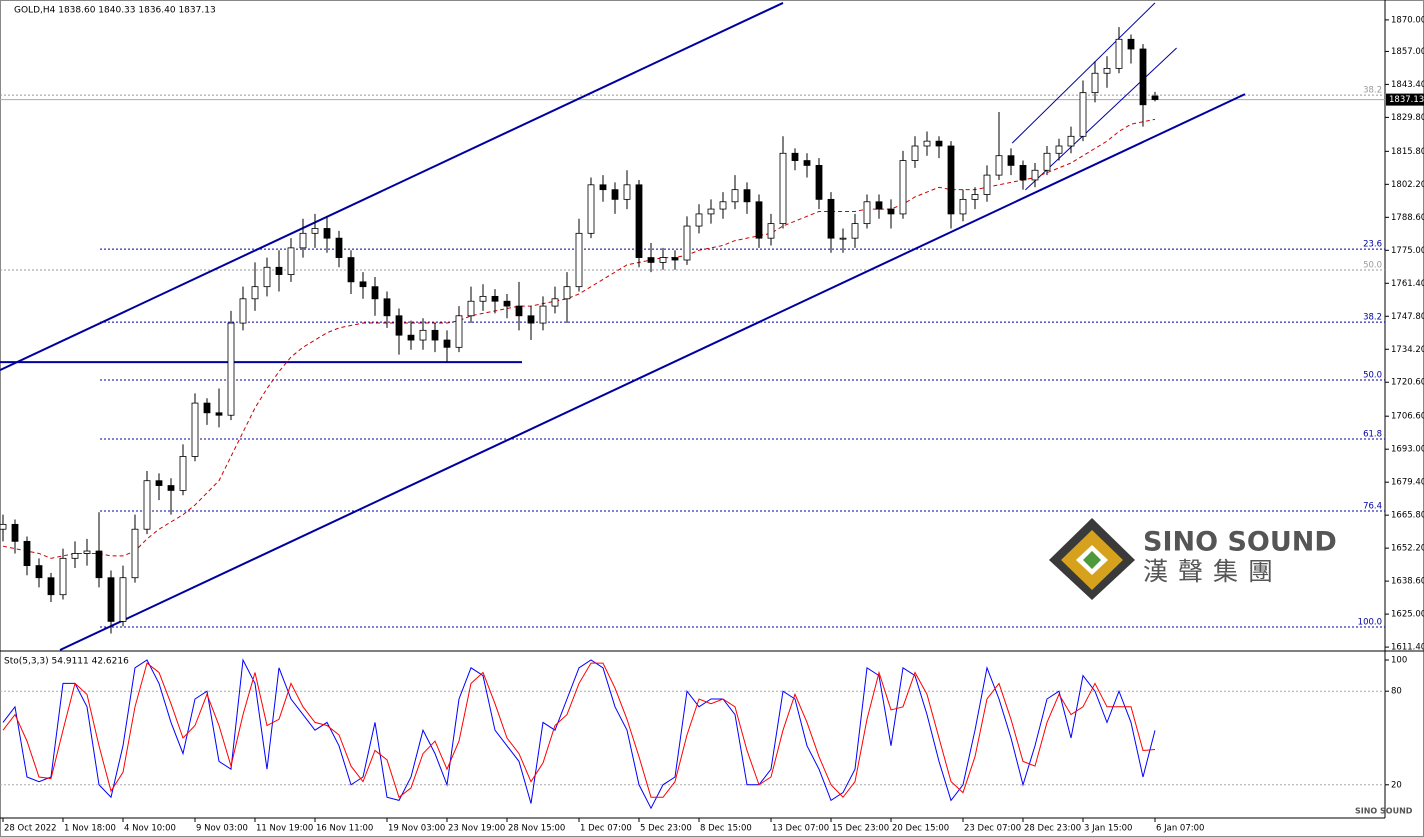 This screenshot has width=1424, height=837. Describe the element at coordinates (536, 829) in the screenshot. I see `x-tick-label: 28 Nov 15:00` at that location.